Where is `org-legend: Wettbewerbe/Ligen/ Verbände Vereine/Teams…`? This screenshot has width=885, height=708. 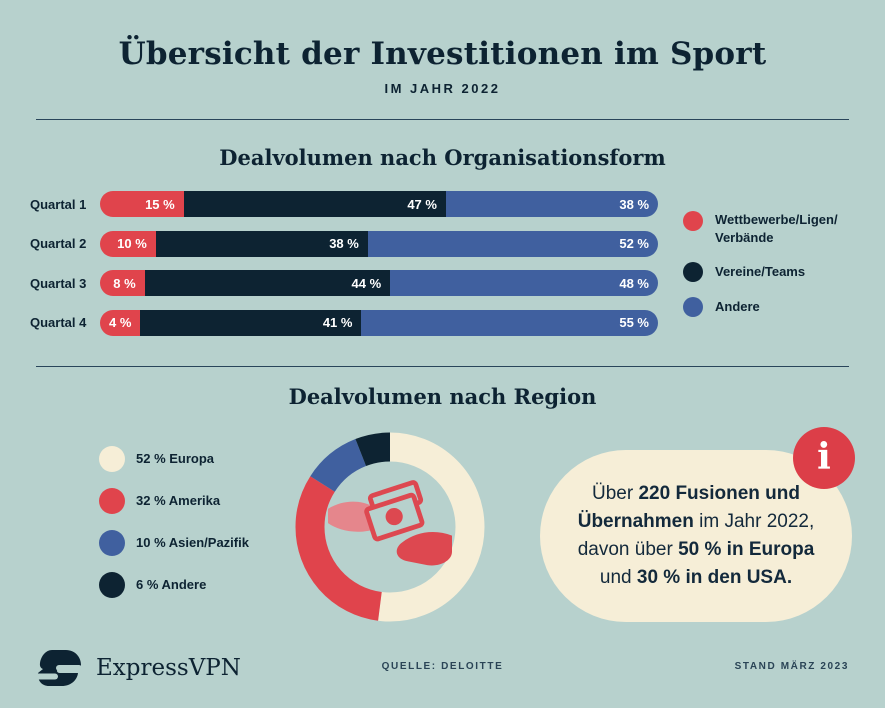 org-legend: Wettbewerbe/Ligen/ Verbände Vereine/Teams… is located at coordinates (760, 264).